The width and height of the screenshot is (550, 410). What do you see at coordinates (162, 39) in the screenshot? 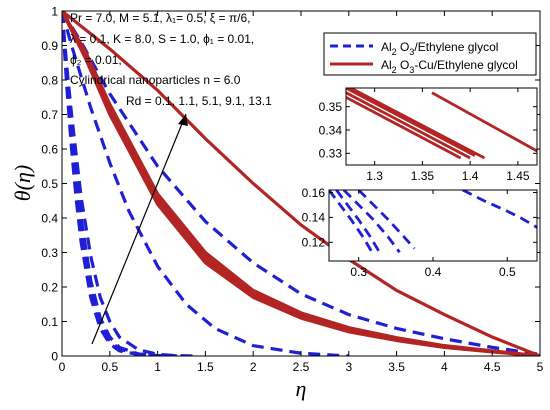
I see `params-line-2: λ = 0.1, K = 8.0, S = 1.0, ϕ₁ = 0.01,` at bounding box center [162, 39].